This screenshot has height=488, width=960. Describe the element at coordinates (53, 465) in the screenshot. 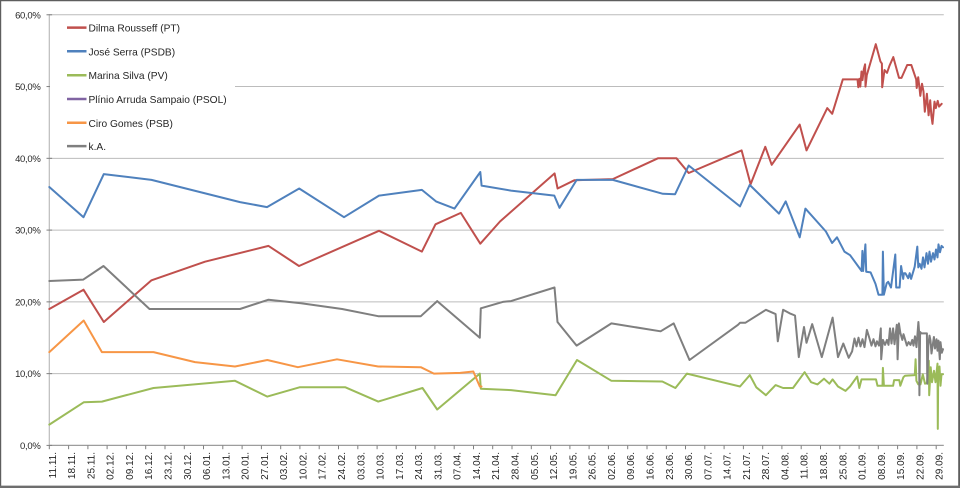

I see `svg-text: 11.11.` at that location.